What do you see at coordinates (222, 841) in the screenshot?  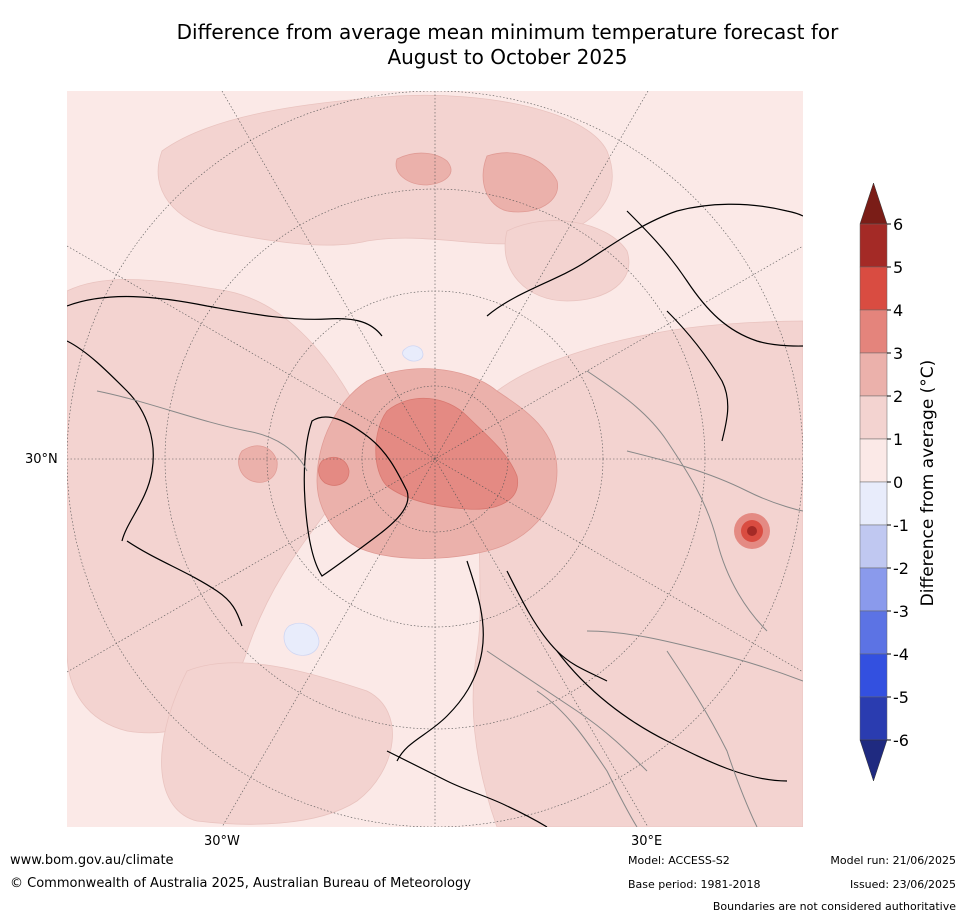 I see `lon-label-30w: 30°W` at bounding box center [222, 841].